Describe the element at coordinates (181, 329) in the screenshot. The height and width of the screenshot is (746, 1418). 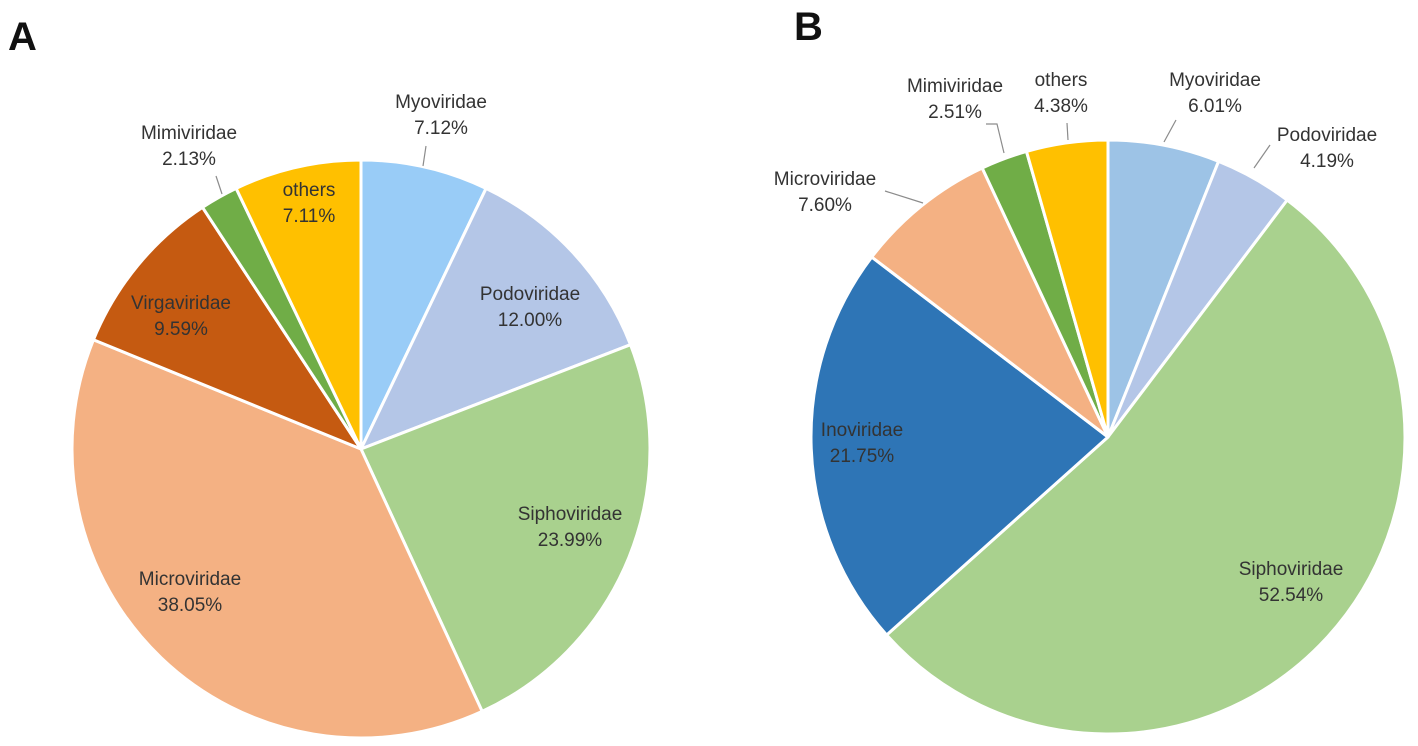
I see `pie-a-value-virgaviridae: 9.59%` at that location.